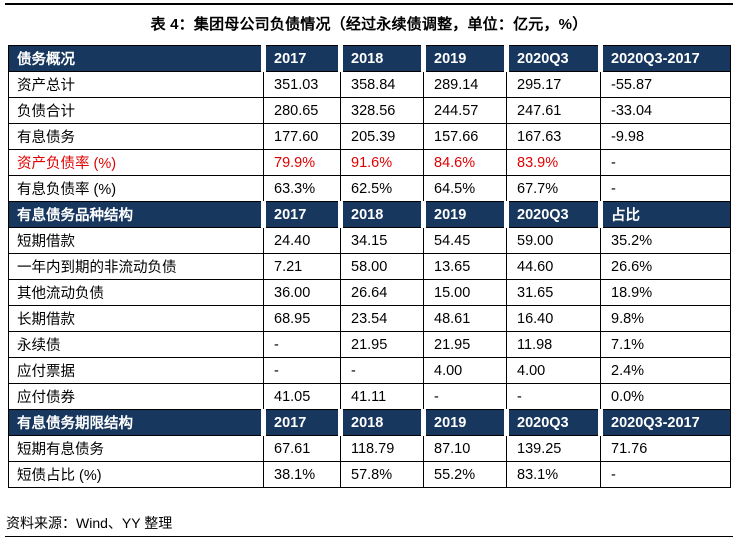  I want to click on value-cell: 280.65, so click(302, 110).